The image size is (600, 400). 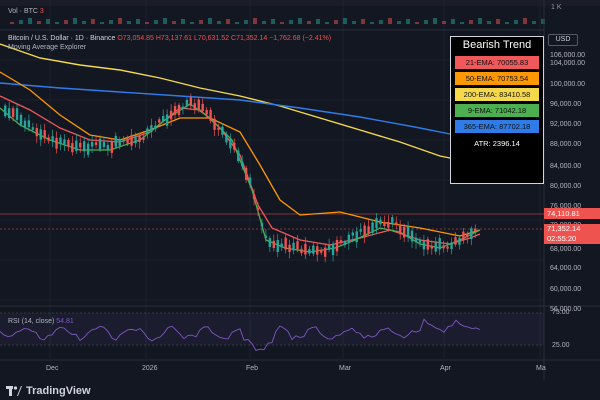 I want to click on price-tag-close: 71,352.14 02:55:20, so click(x=572, y=234).